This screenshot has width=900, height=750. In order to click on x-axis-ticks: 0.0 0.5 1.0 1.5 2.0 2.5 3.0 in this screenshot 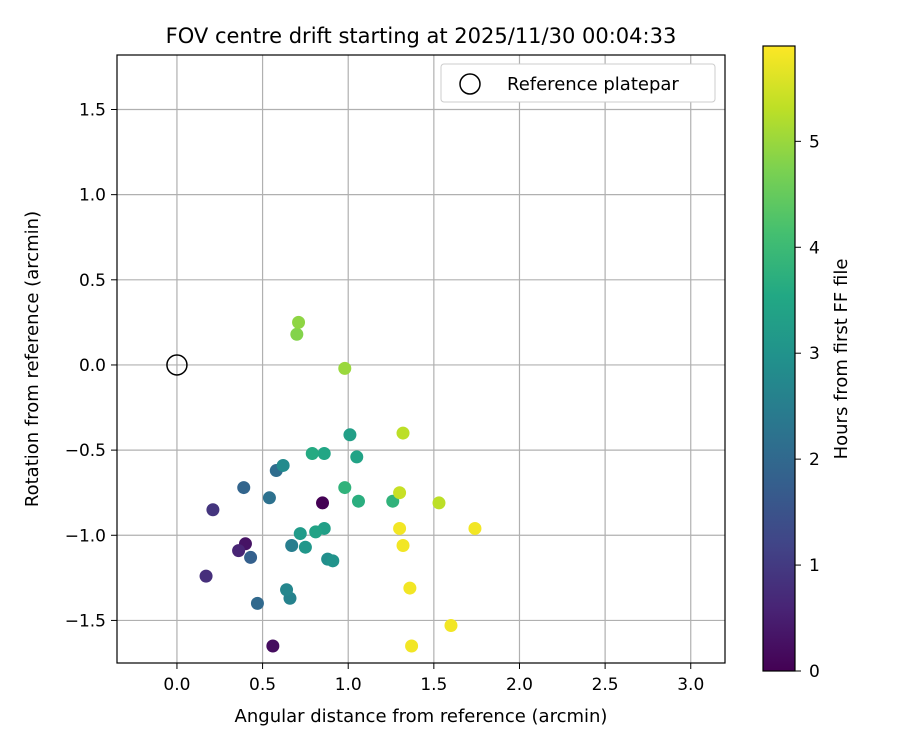, I will do `click(433, 679)`.